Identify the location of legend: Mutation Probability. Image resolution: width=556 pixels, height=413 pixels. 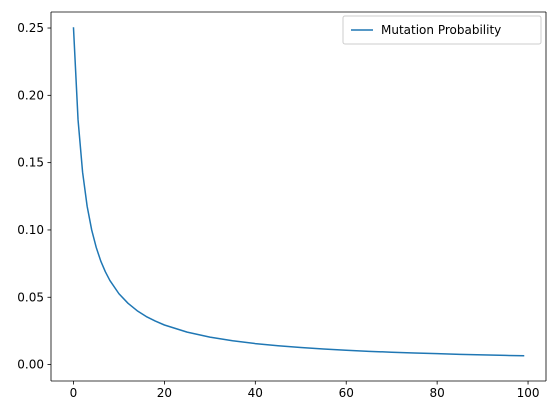
(442, 30).